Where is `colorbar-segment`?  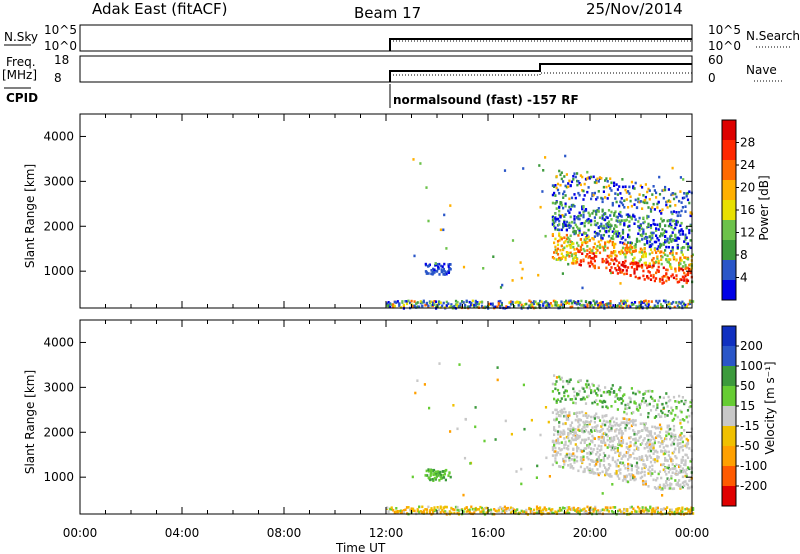
colorbar-segment is located at coordinates (729, 496).